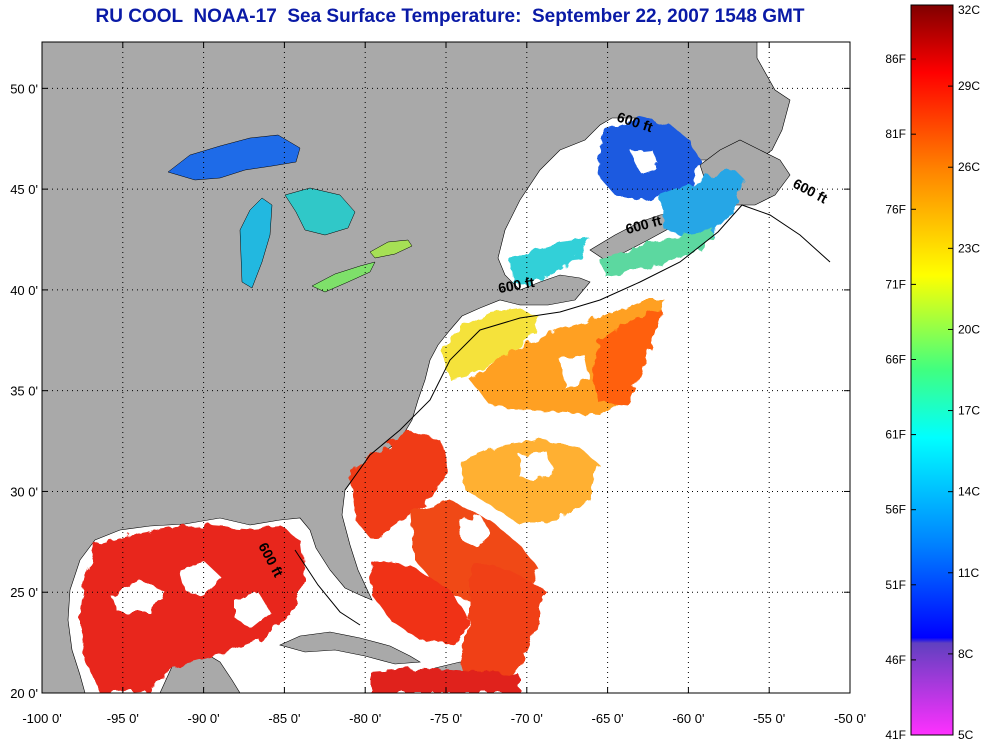 The height and width of the screenshot is (754, 984). Describe the element at coordinates (969, 411) in the screenshot. I see `colorbar-celsius-label: 17C` at that location.